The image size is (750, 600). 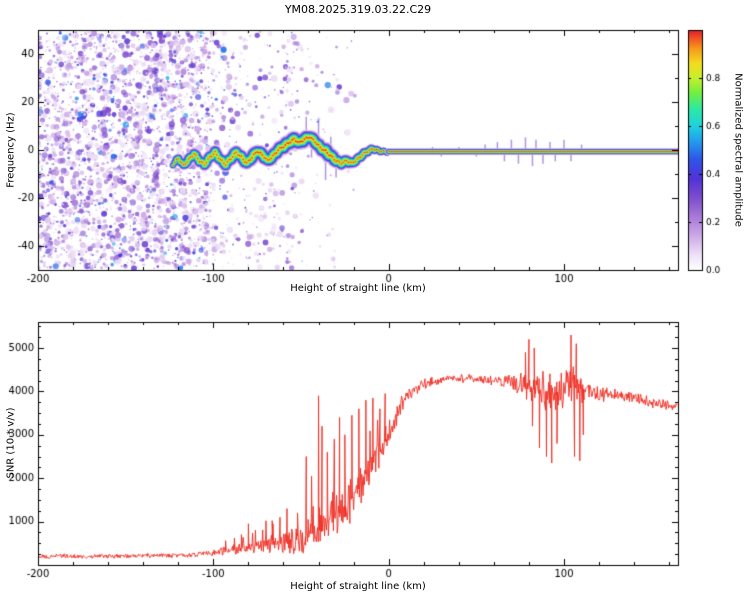 I want to click on snr-ylabel: SNR (10 * v/v), so click(x=11, y=443).